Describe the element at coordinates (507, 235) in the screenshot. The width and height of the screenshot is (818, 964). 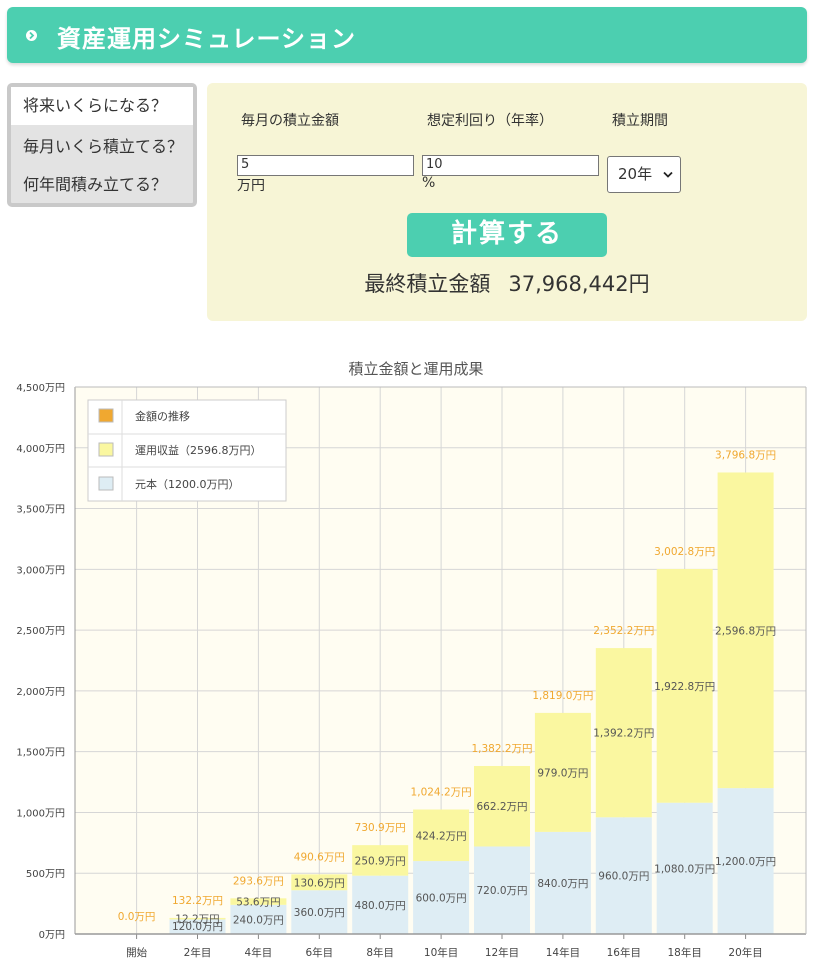
I see `calculate-button: 計算する` at that location.